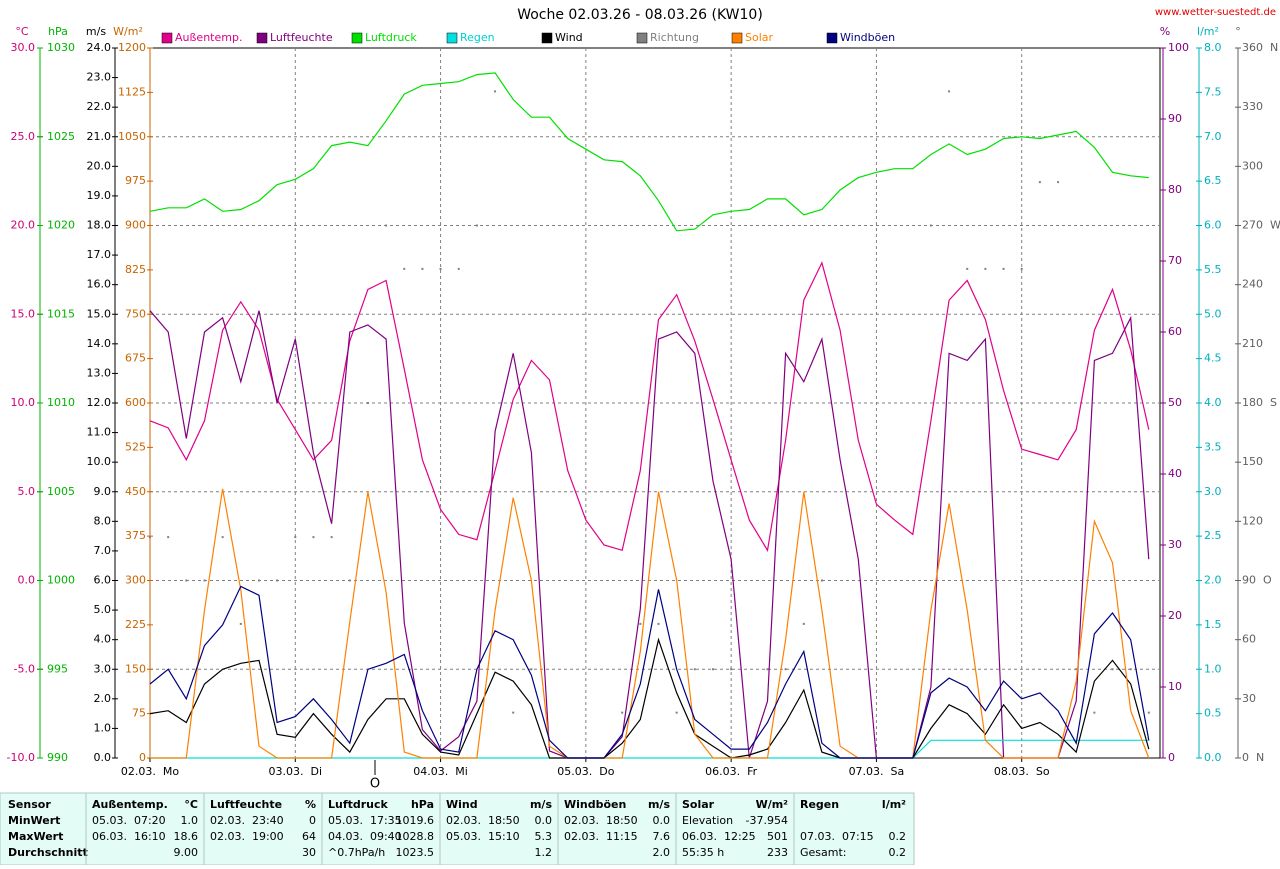  I want to click on tick-label: 22.0, so click(99, 106).